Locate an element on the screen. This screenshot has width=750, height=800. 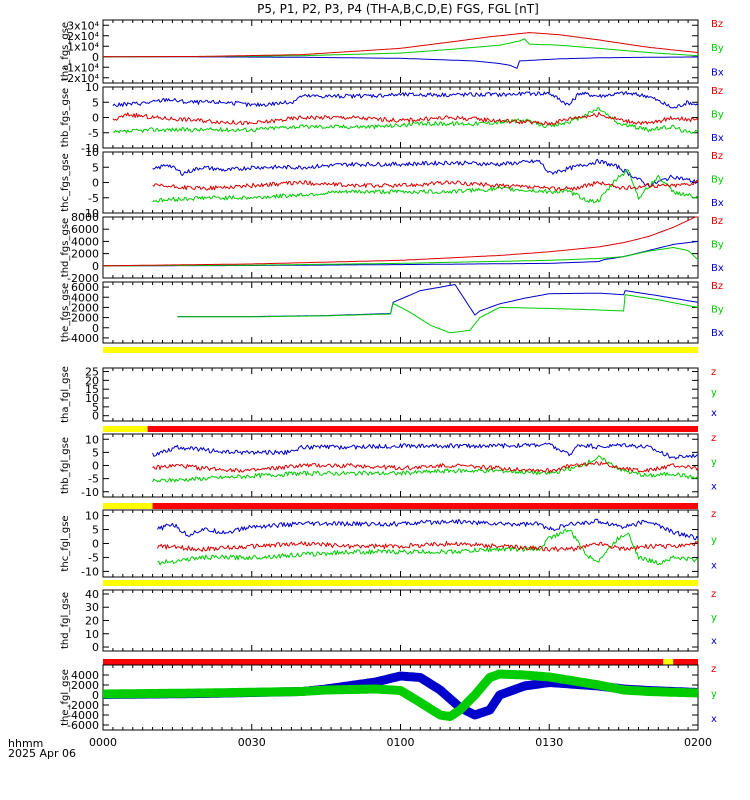
y-tick-label: 15 is located at coordinates (92, 389).